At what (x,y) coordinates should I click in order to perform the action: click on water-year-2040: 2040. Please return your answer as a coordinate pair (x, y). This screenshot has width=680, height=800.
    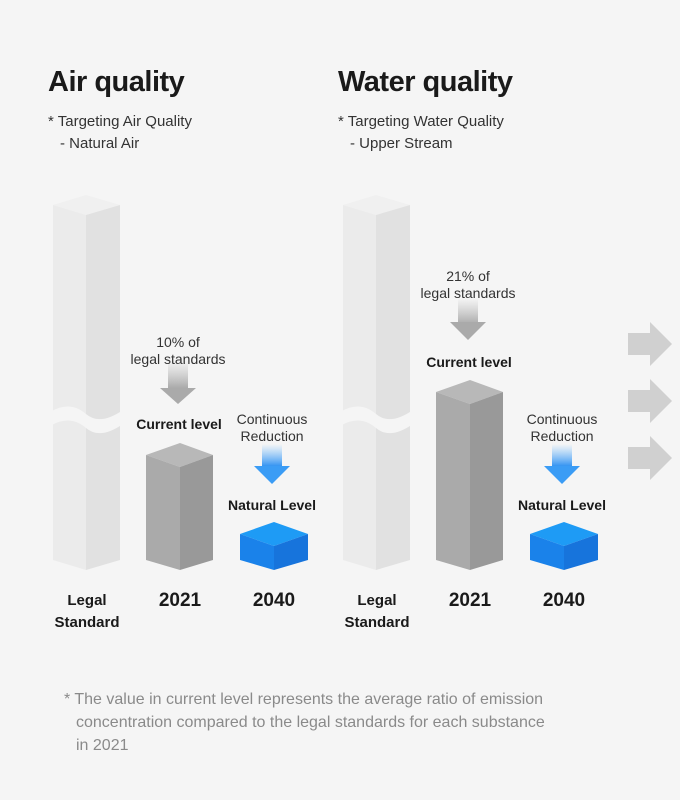
    Looking at the image, I should click on (564, 600).